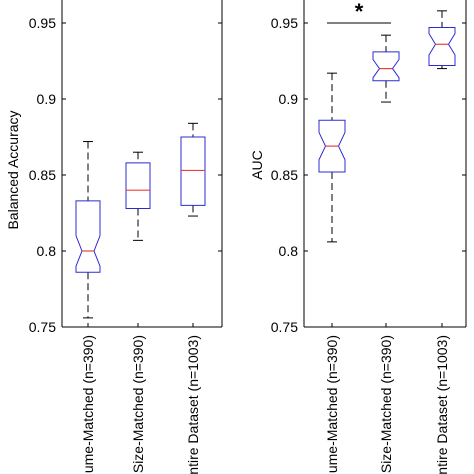  Describe the element at coordinates (442, 404) in the screenshot. I see `x-category-label: Entire Dataset (n=1003)` at that location.